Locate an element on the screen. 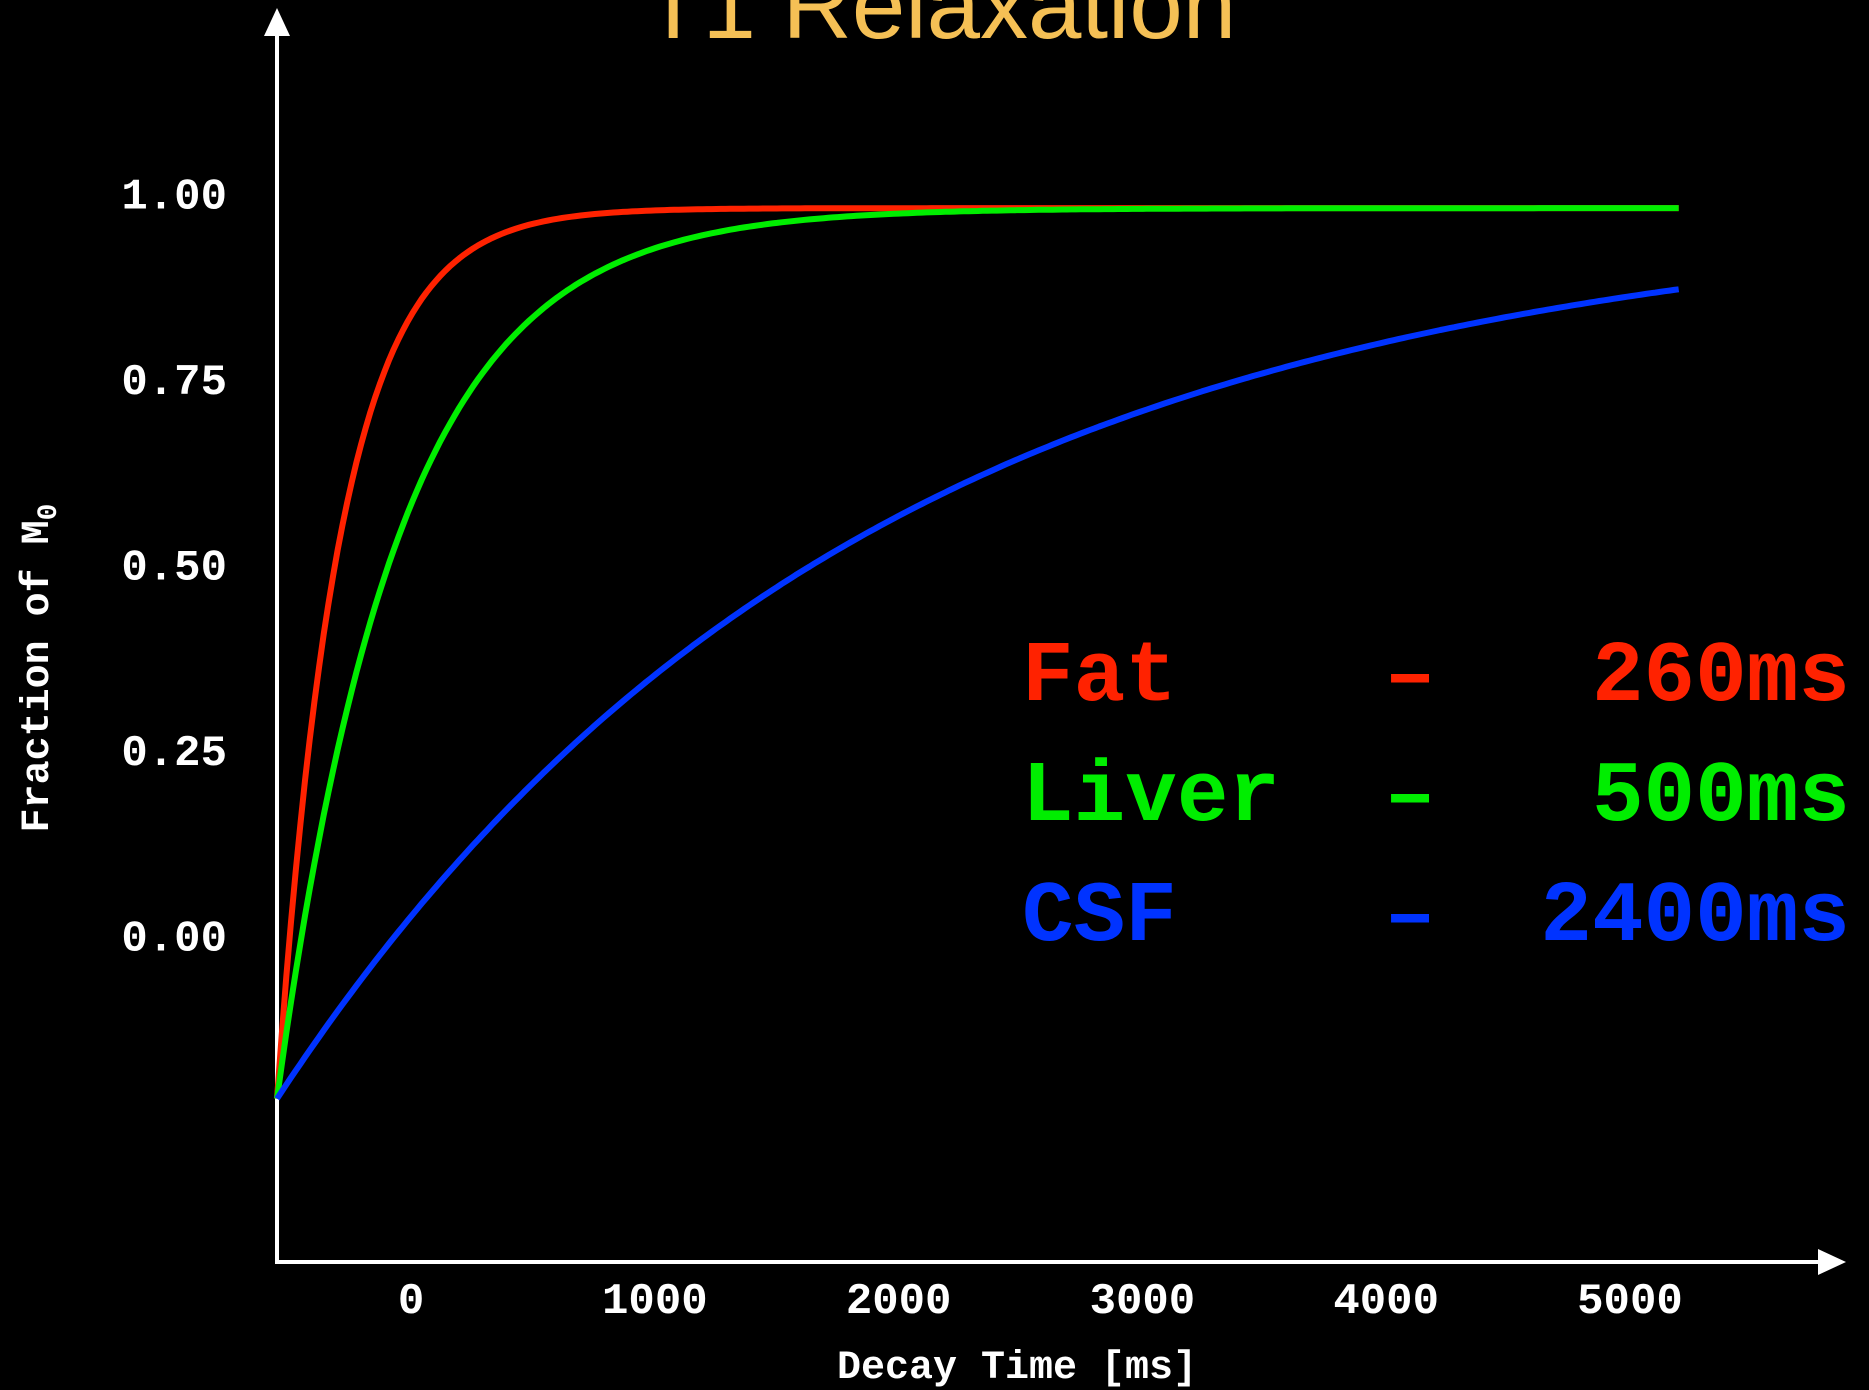 The height and width of the screenshot is (1390, 1869). y-axis-title: Fraction of M0 is located at coordinates (40, 668).